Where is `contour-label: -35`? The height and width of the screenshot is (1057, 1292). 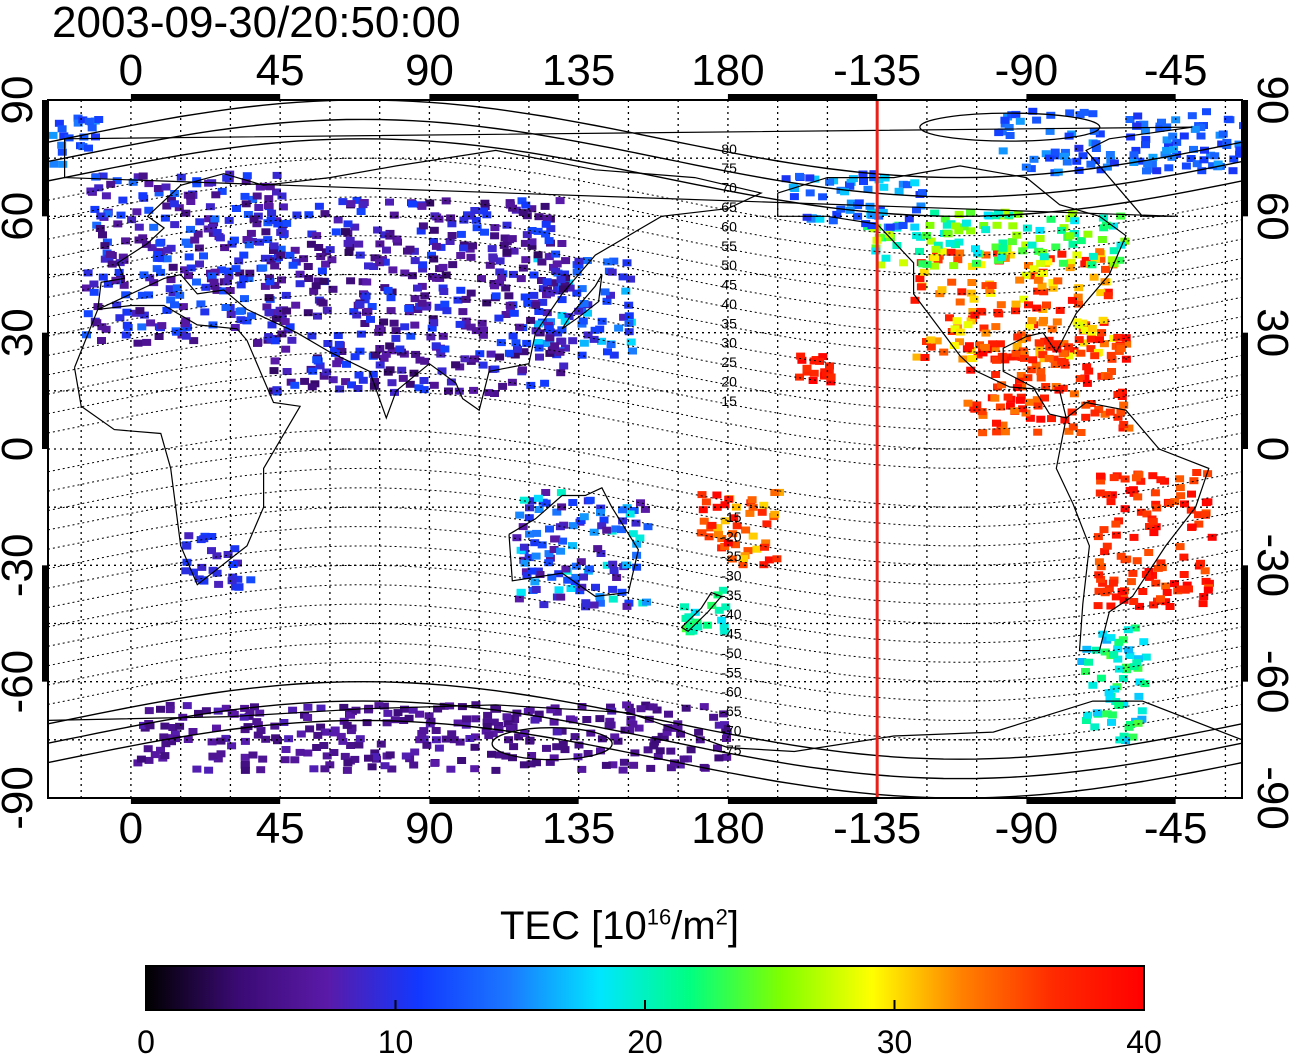
contour-label: -35 is located at coordinates (731, 595).